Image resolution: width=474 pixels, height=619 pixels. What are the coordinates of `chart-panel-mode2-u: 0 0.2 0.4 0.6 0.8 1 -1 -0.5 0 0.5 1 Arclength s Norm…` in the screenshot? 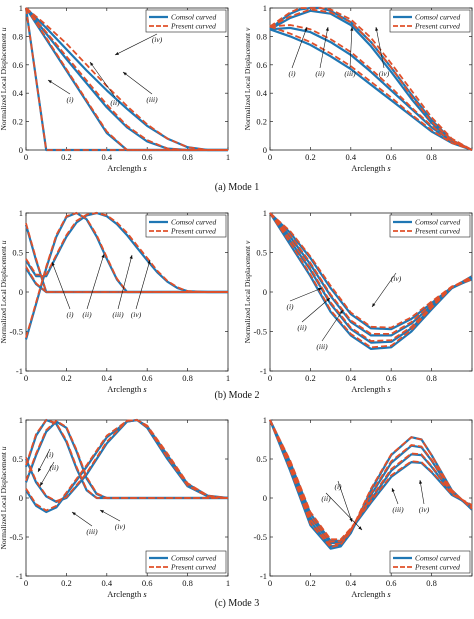 It's located at (115, 301).